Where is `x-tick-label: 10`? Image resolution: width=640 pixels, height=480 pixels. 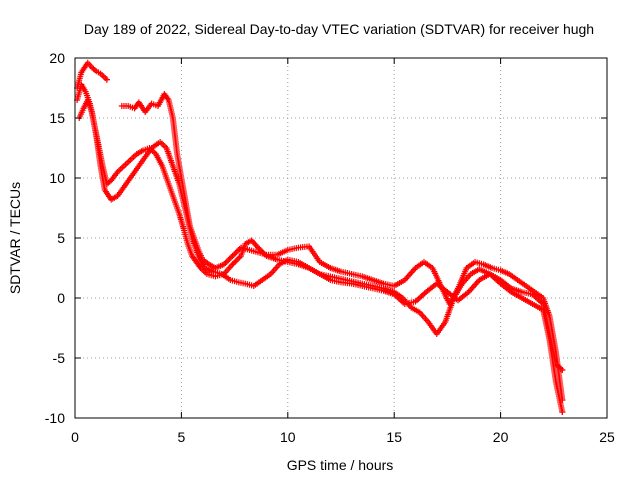 x-tick-label: 10 is located at coordinates (288, 437).